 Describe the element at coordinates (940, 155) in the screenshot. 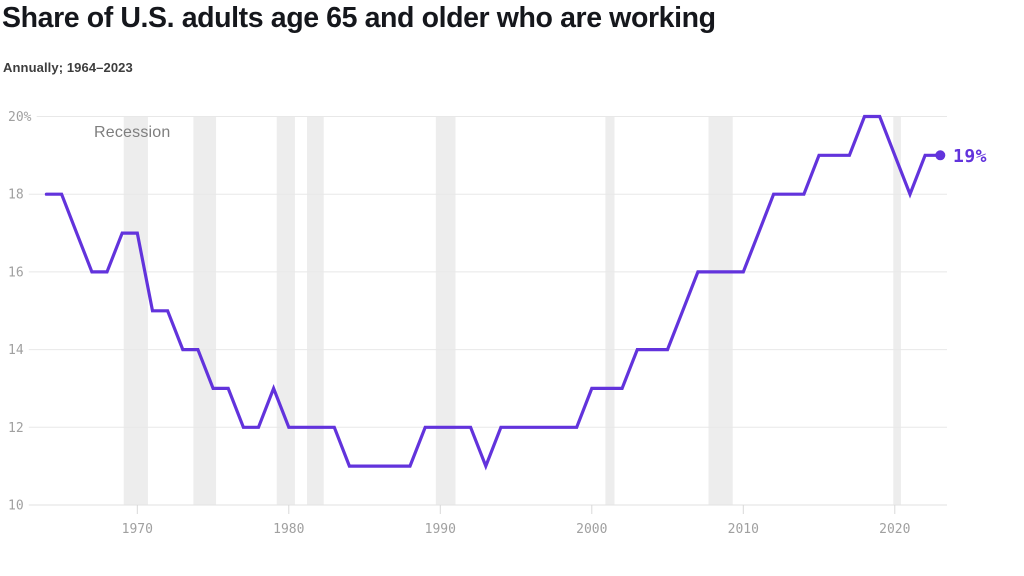

I see `end-point-dot` at that location.